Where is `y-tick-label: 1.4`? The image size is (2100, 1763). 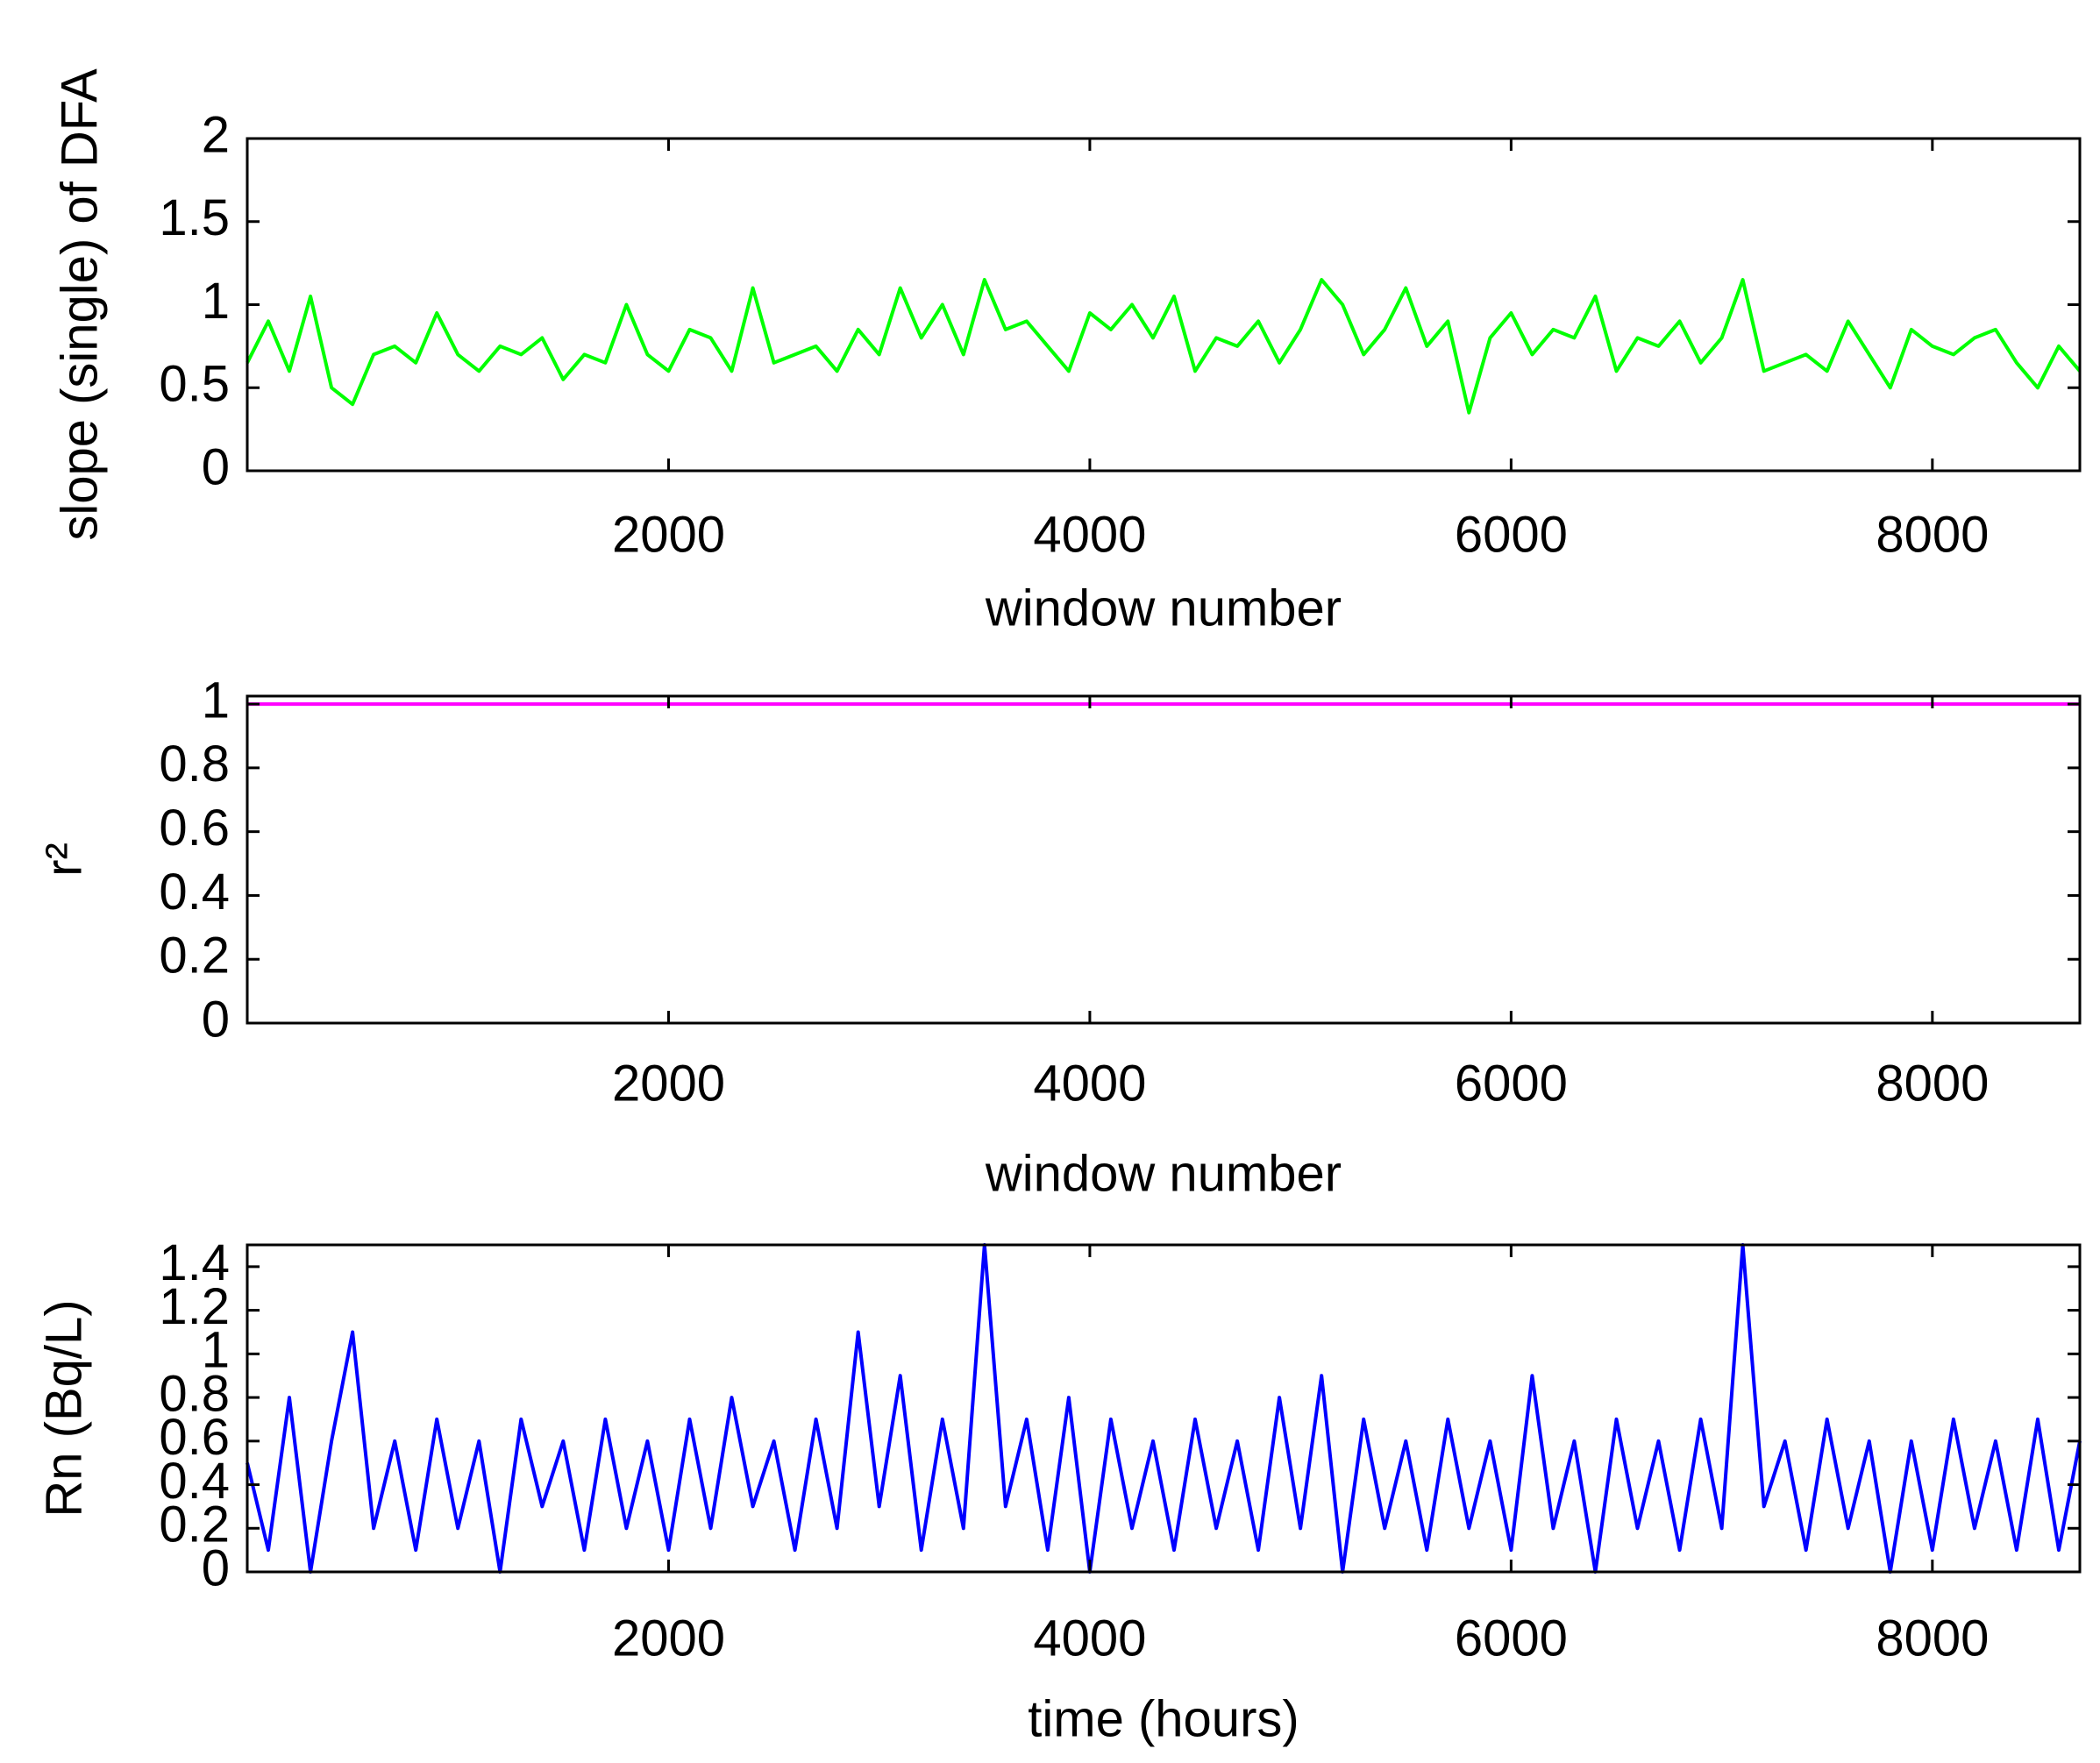
y-tick-label: 1.4 is located at coordinates (194, 1263).